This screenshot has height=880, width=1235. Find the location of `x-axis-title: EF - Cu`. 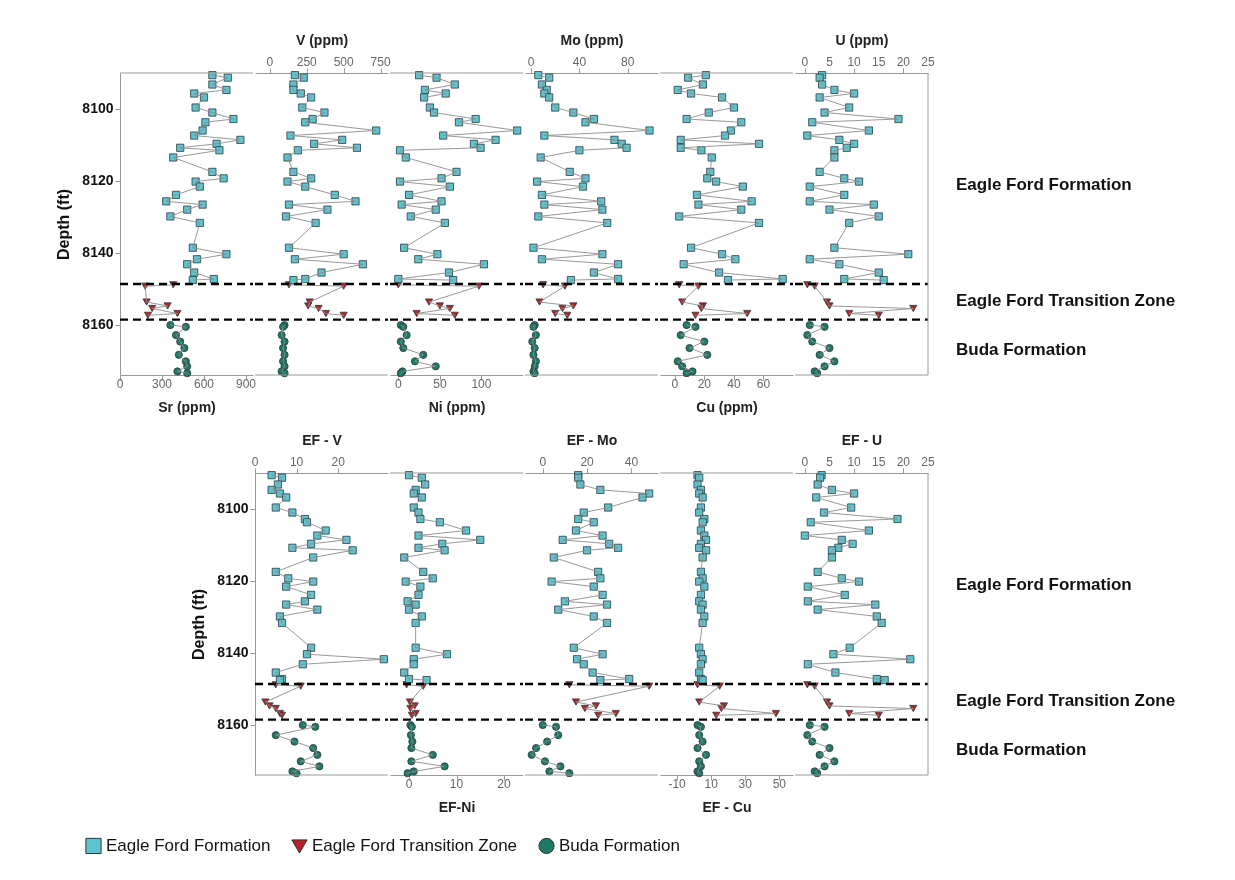

x-axis-title: EF - Cu is located at coordinates (727, 807).